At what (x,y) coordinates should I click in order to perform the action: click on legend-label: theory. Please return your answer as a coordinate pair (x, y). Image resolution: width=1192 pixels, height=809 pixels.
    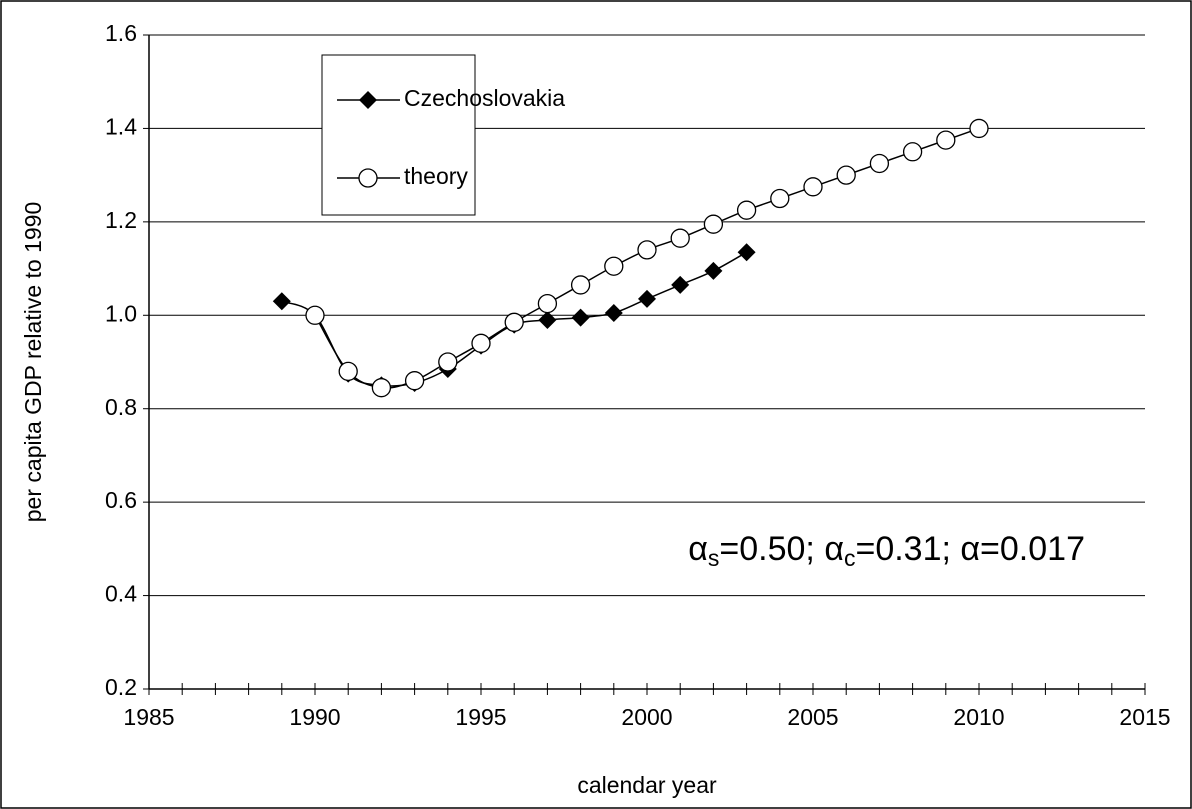
    Looking at the image, I should click on (436, 176).